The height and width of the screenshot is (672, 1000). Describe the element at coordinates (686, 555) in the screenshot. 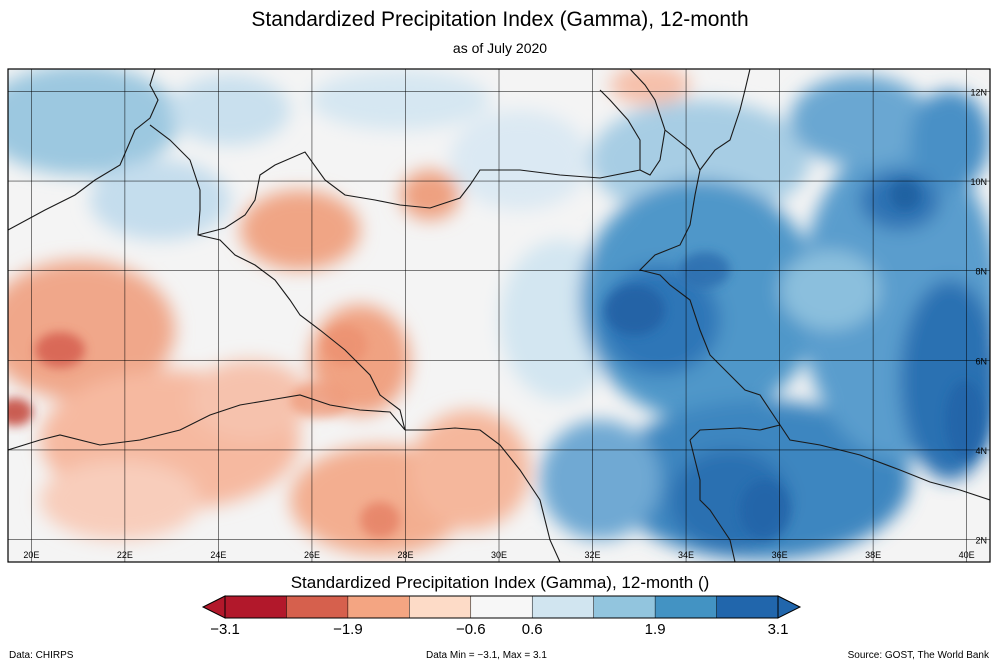

I see `longitude-label: 34E` at that location.